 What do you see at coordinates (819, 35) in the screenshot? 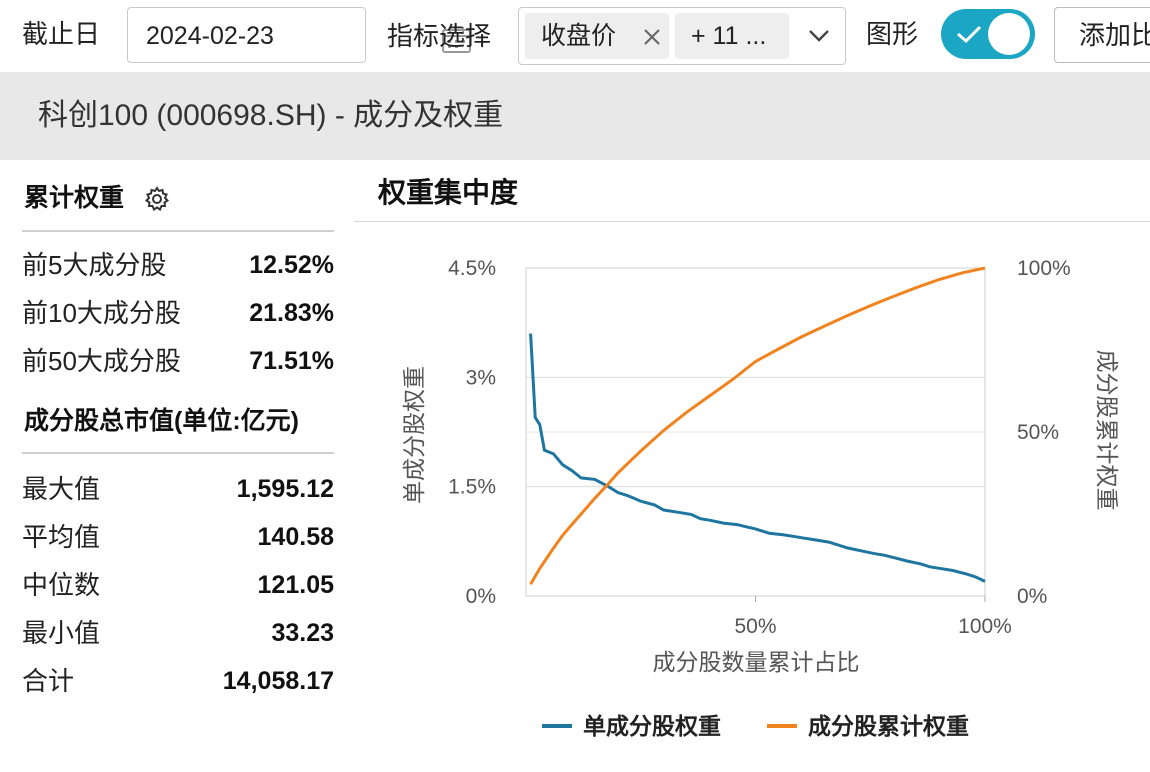
I see `chevron-down-icon` at bounding box center [819, 35].